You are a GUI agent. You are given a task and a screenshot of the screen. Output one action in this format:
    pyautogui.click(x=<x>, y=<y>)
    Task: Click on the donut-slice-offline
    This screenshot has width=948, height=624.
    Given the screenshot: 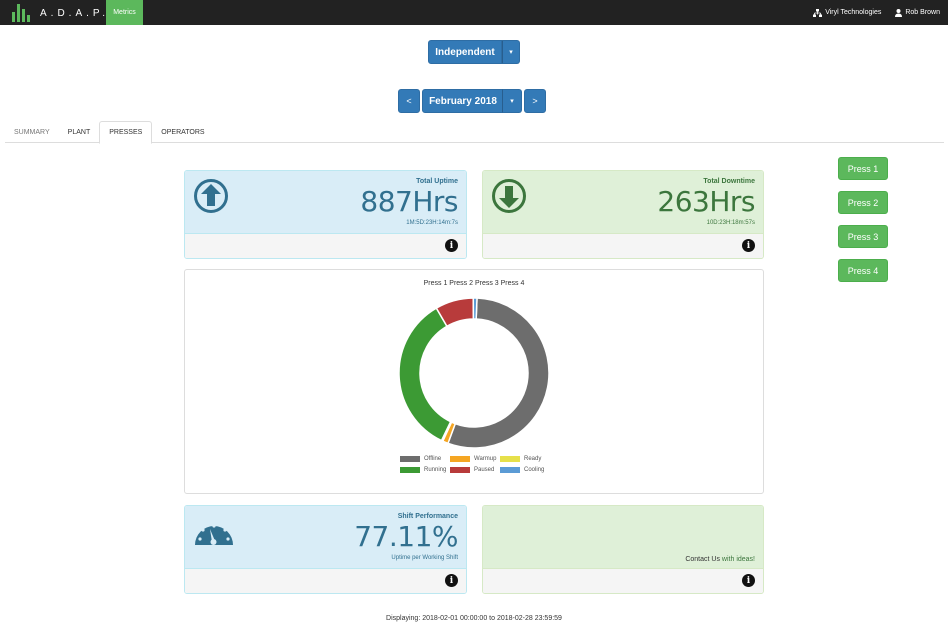 What is the action you would take?
    pyautogui.click(x=498, y=373)
    